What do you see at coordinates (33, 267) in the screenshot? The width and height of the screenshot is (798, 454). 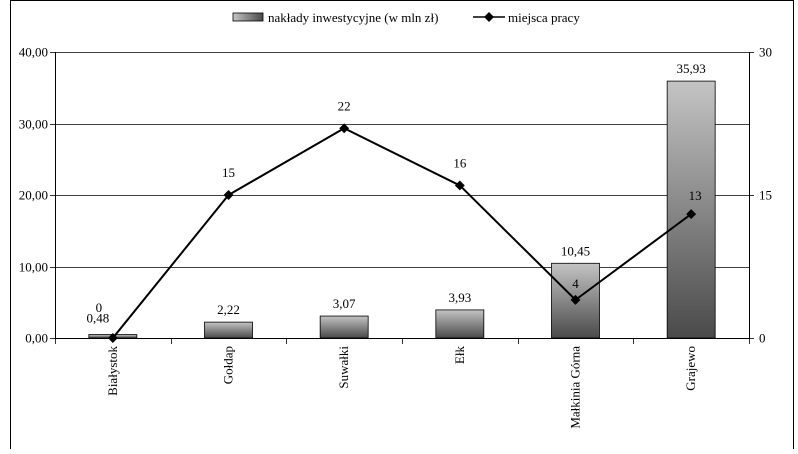 I see `left-tick-label: 10,00` at bounding box center [33, 267].